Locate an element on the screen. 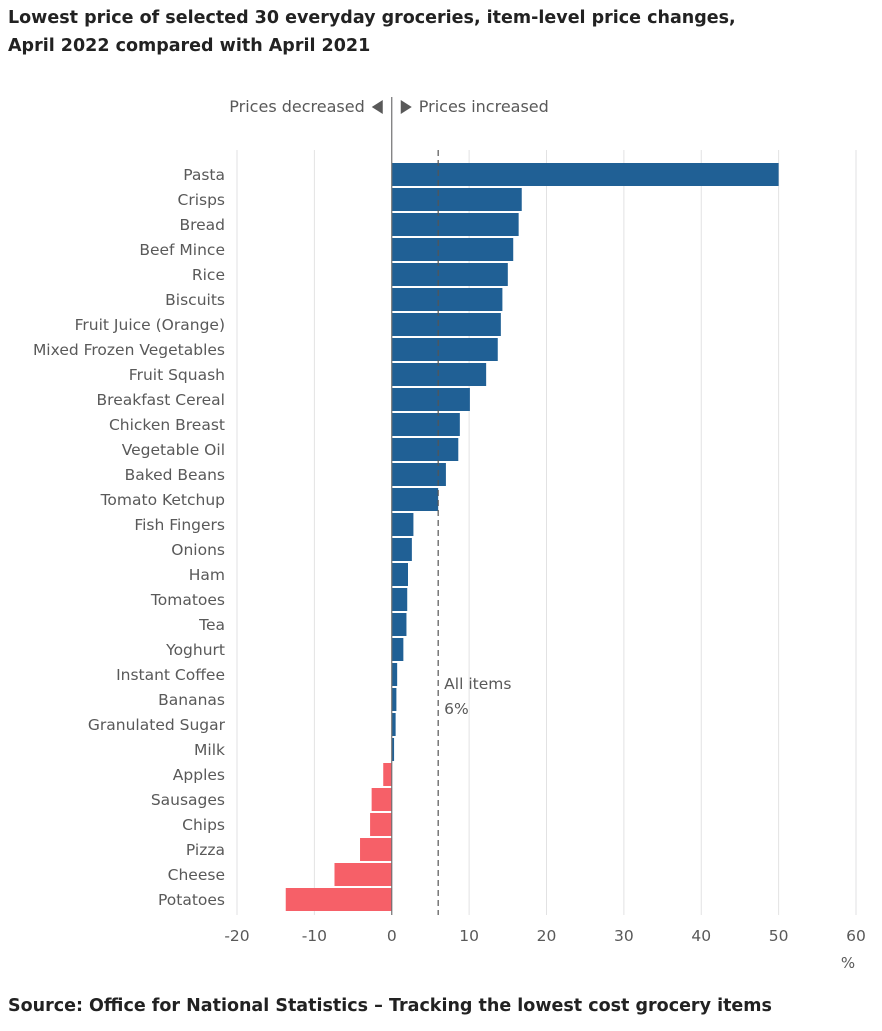  category-label: Yoghurt is located at coordinates (195, 650).